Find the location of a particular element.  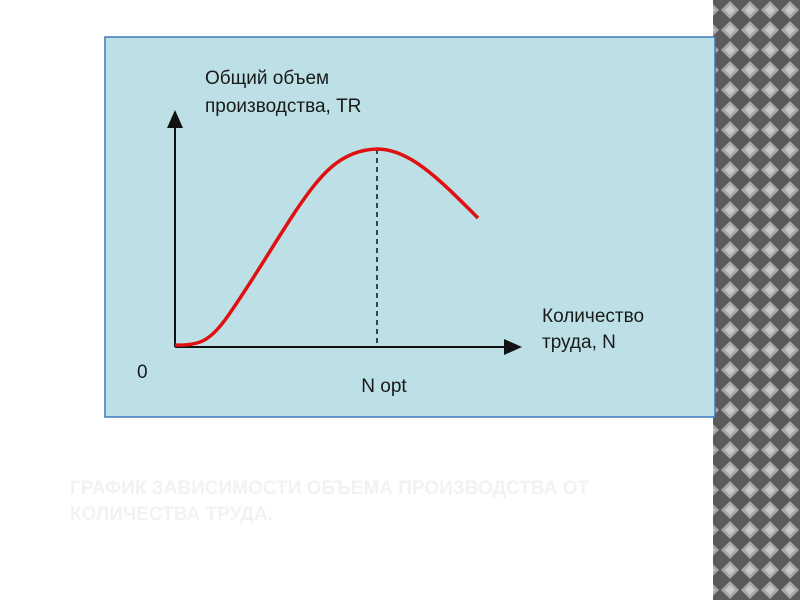

y-axis-label: Общий объем is located at coordinates (267, 78).